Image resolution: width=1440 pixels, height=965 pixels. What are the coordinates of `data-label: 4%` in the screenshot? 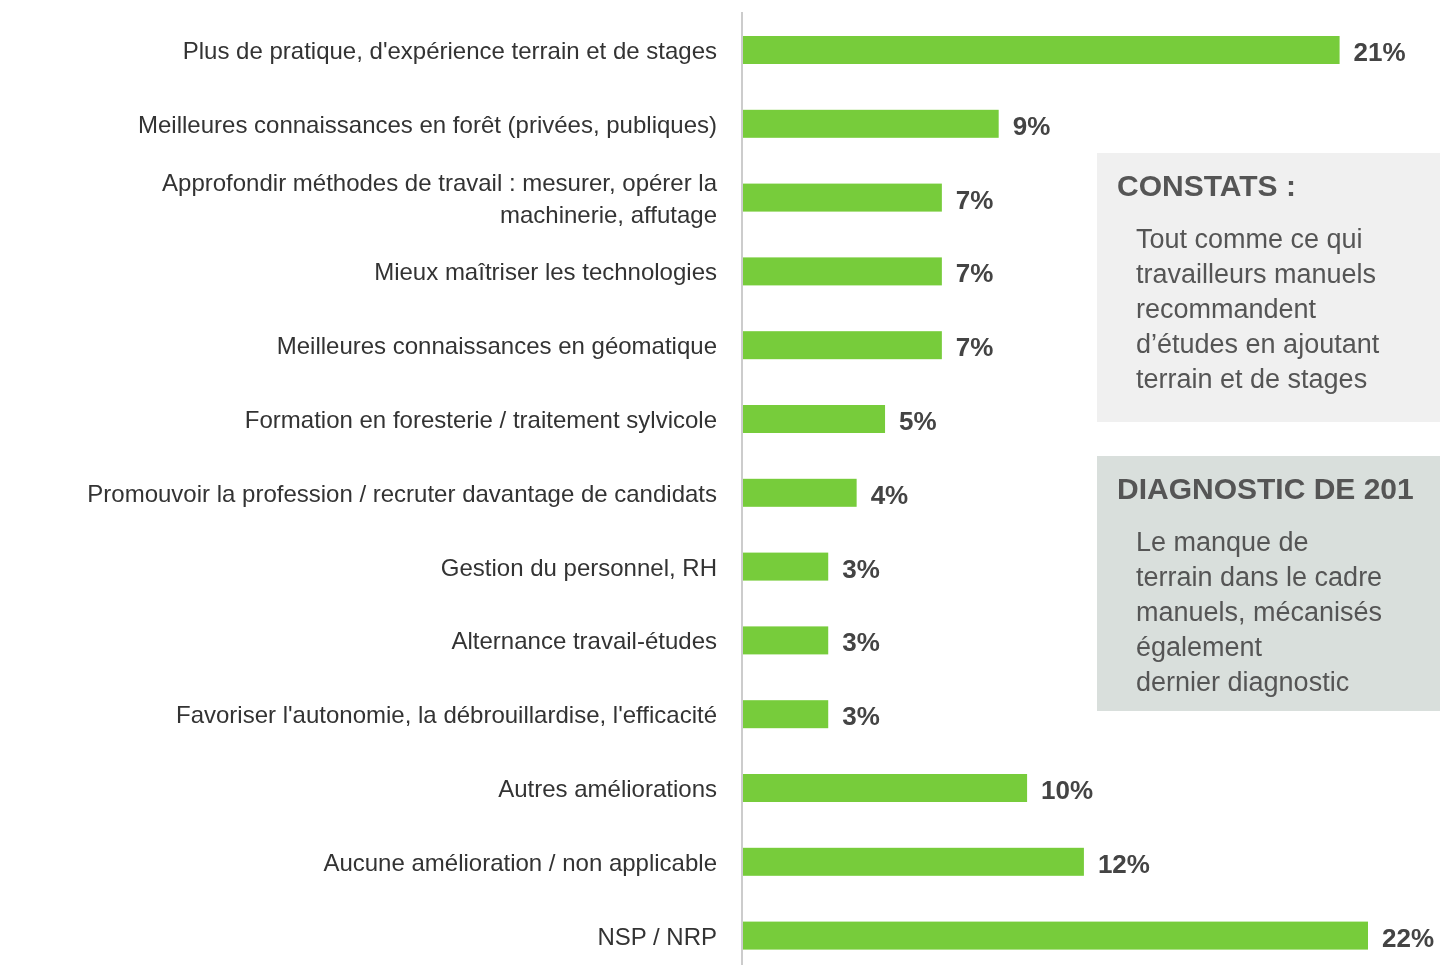 It's located at (889, 494).